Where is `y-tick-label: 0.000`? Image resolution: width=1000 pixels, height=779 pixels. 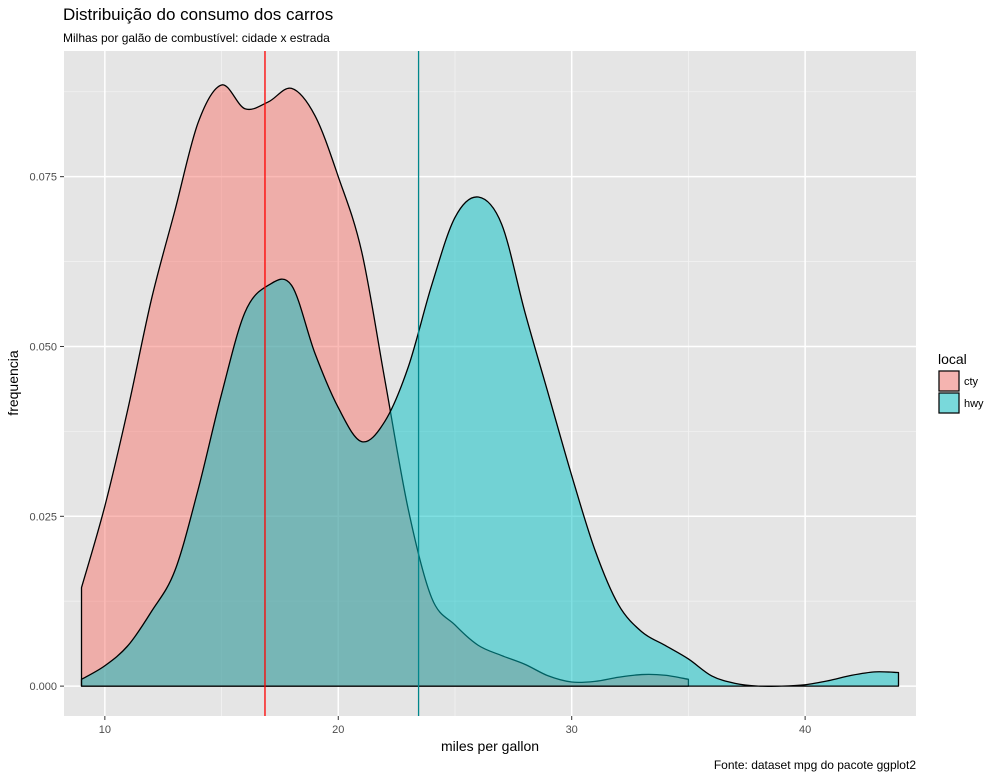
y-tick-label: 0.000 is located at coordinates (43, 687).